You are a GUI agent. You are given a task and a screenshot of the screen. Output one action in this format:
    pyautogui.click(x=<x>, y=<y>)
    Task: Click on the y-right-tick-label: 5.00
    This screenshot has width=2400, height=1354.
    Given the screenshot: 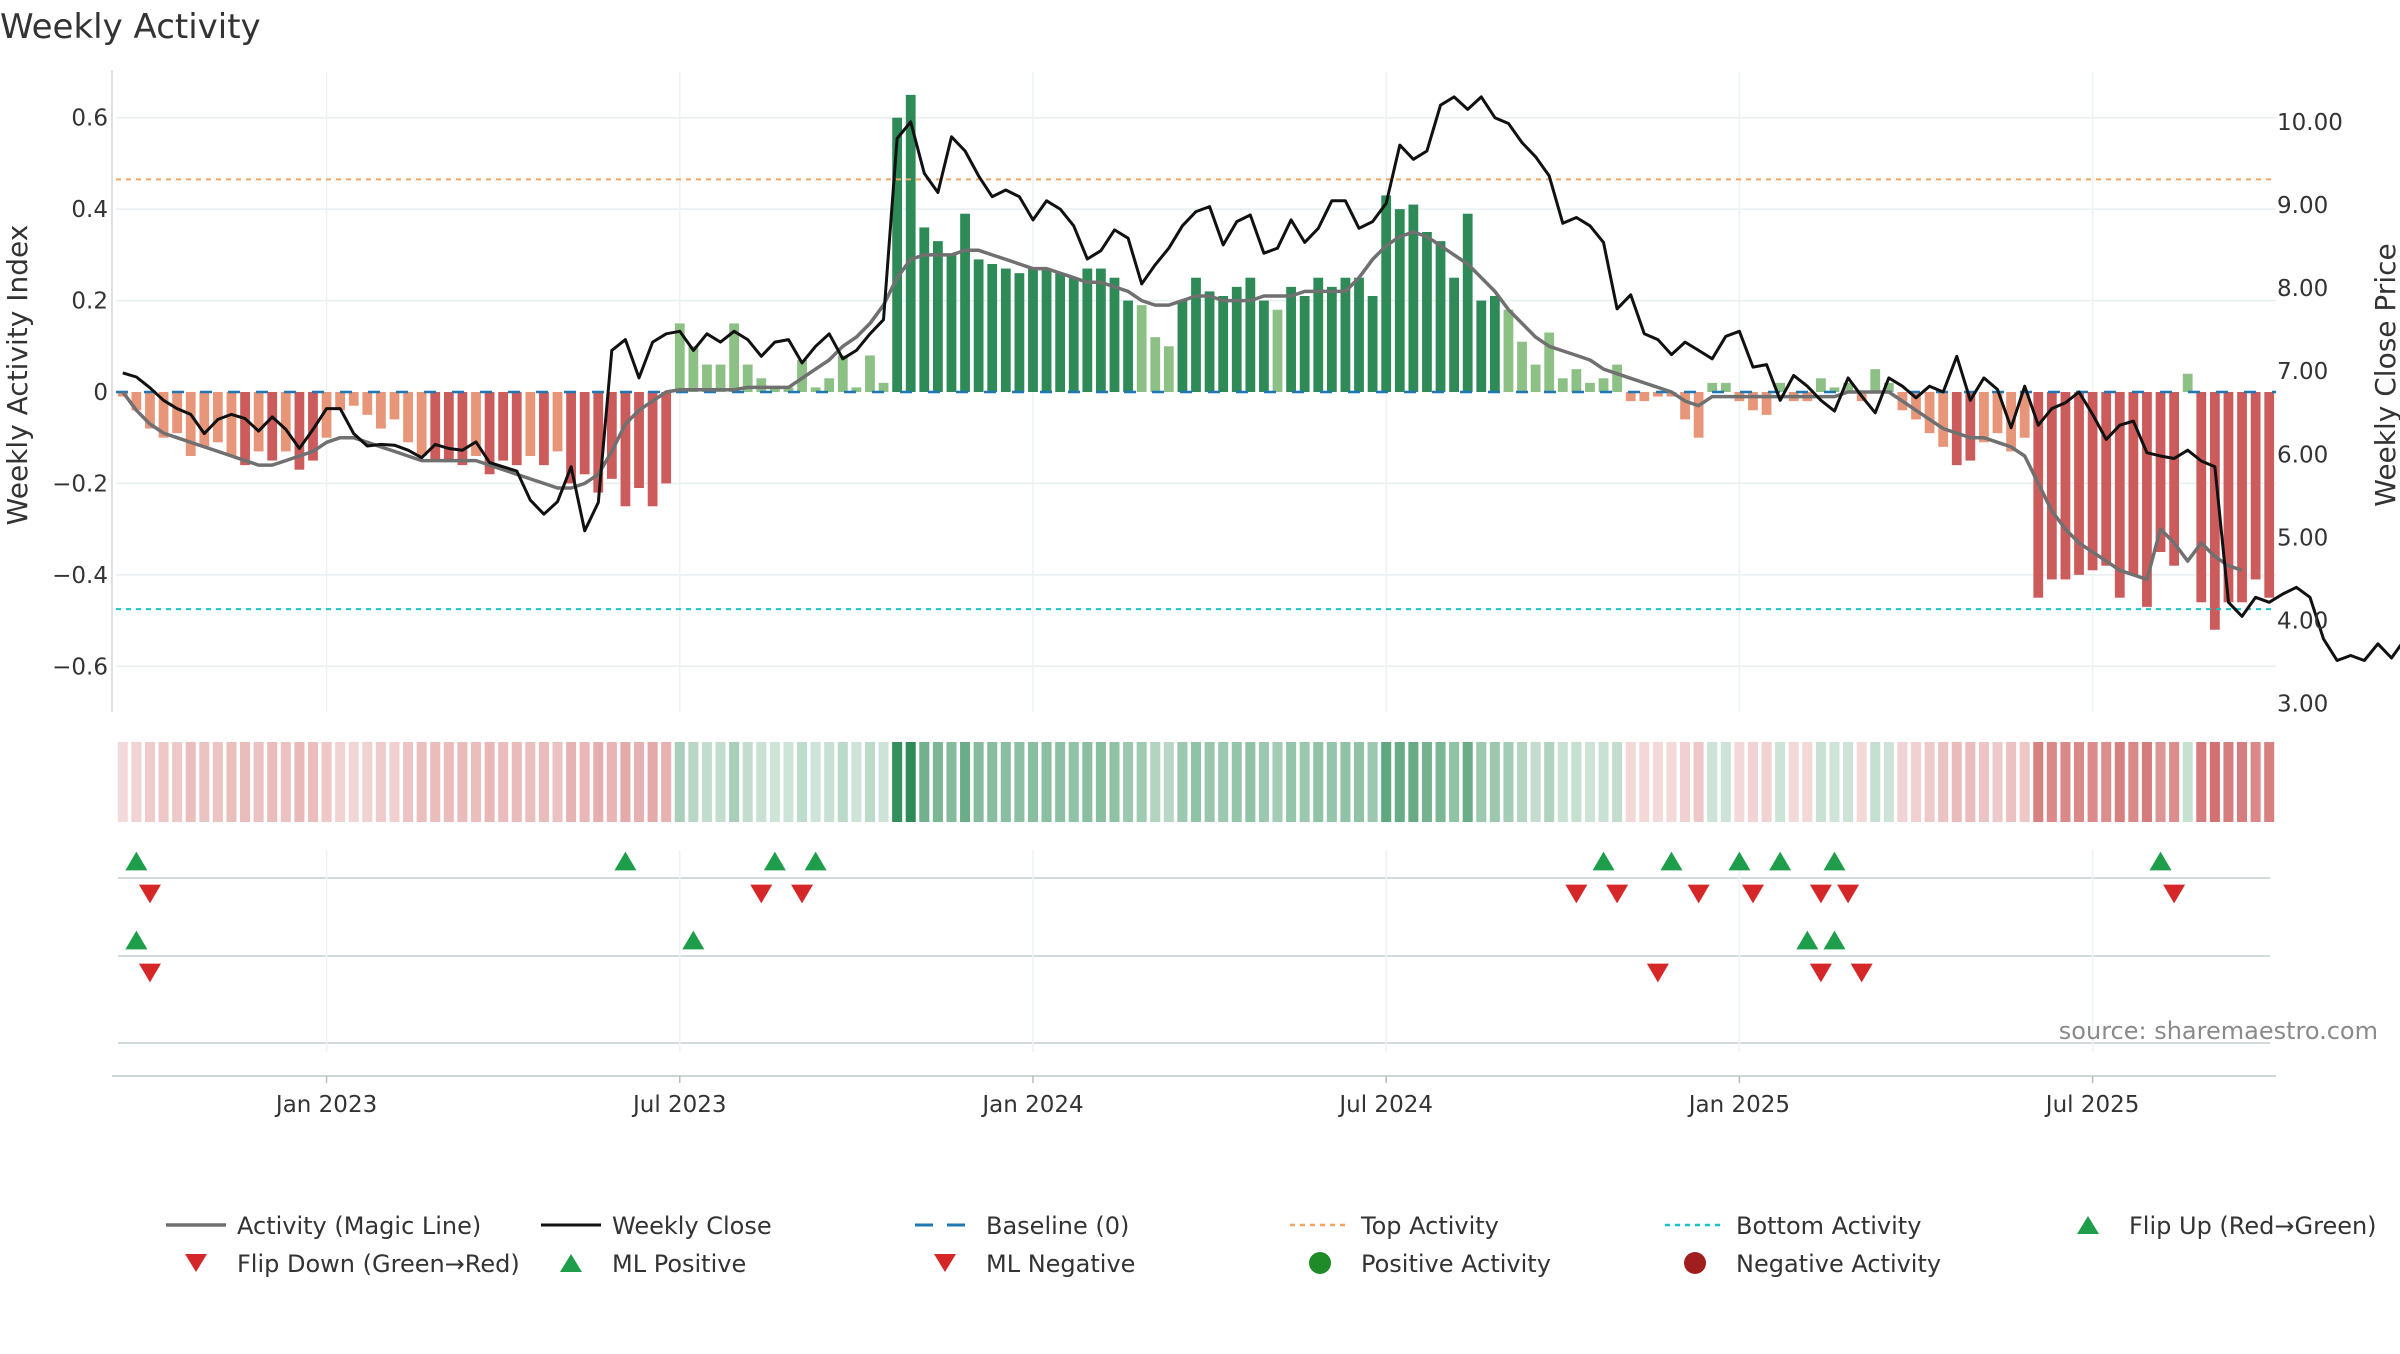 What is the action you would take?
    pyautogui.click(x=2302, y=538)
    